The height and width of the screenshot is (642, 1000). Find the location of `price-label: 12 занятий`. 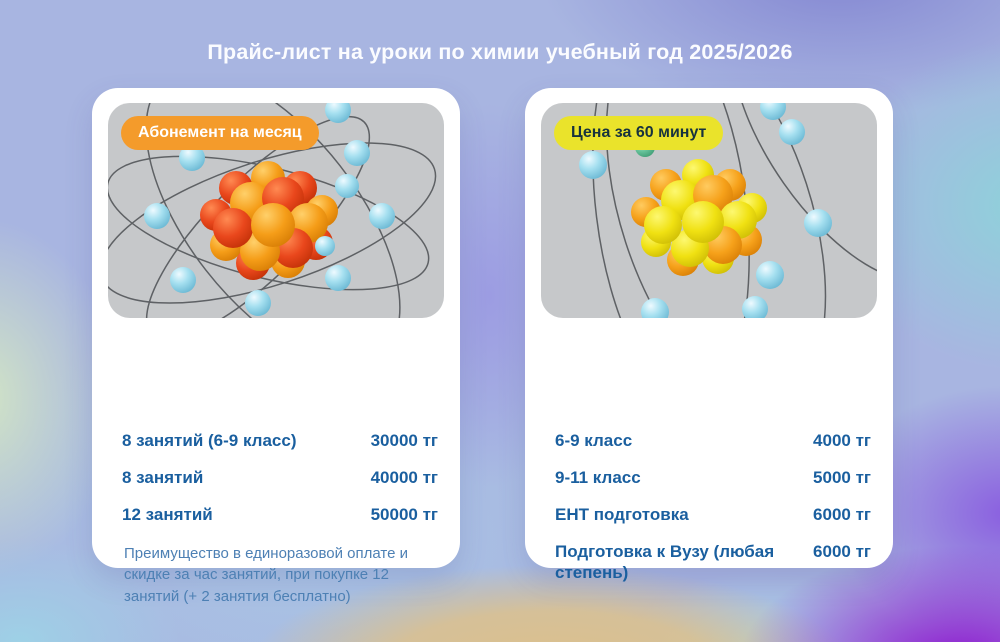

price-label: 12 занятий is located at coordinates (167, 515).